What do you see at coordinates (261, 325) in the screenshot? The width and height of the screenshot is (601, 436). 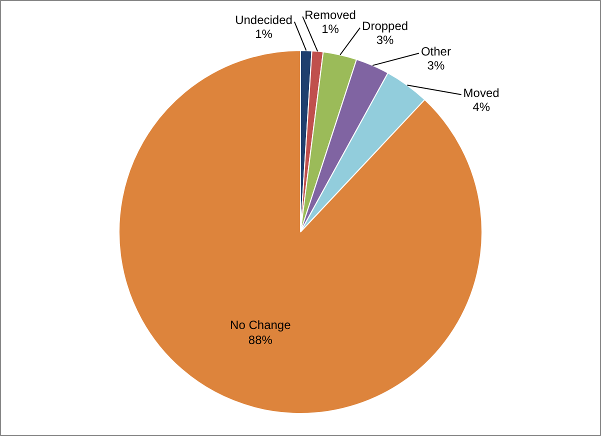 I see `slice-label: No Change` at bounding box center [261, 325].